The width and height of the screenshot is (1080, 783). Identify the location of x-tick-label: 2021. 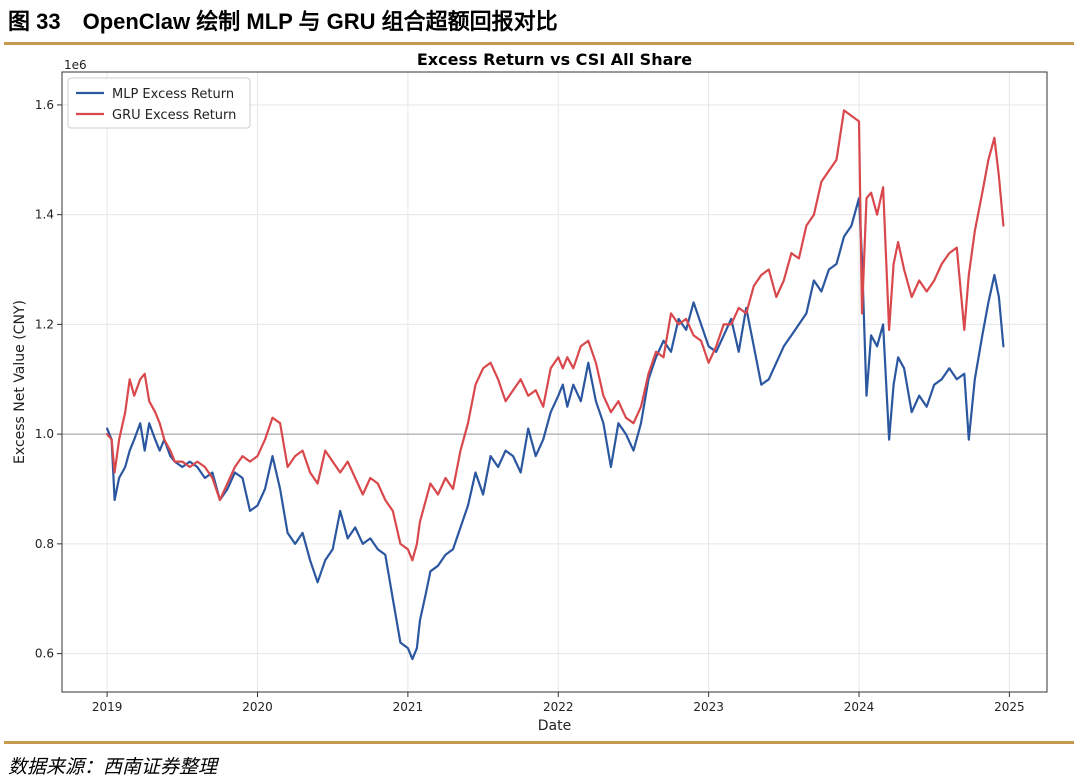
(408, 707).